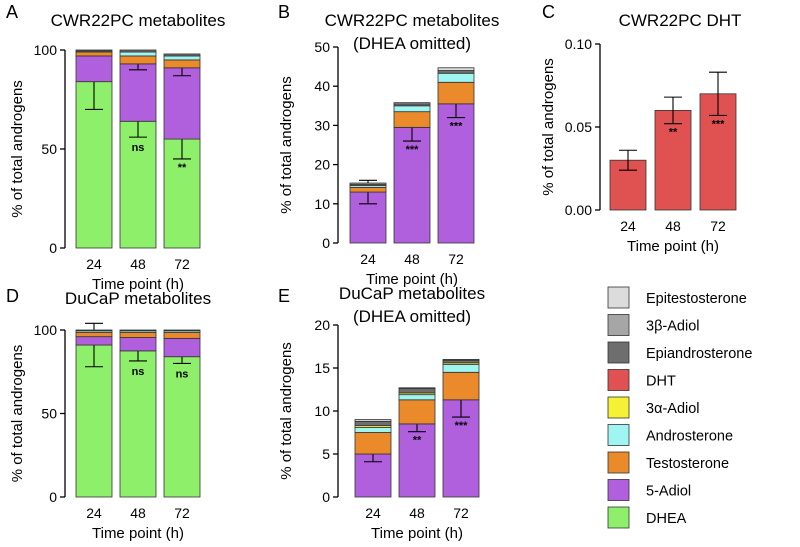 This screenshot has width=800, height=547. I want to click on x-tick-label-c: 24, so click(628, 226).